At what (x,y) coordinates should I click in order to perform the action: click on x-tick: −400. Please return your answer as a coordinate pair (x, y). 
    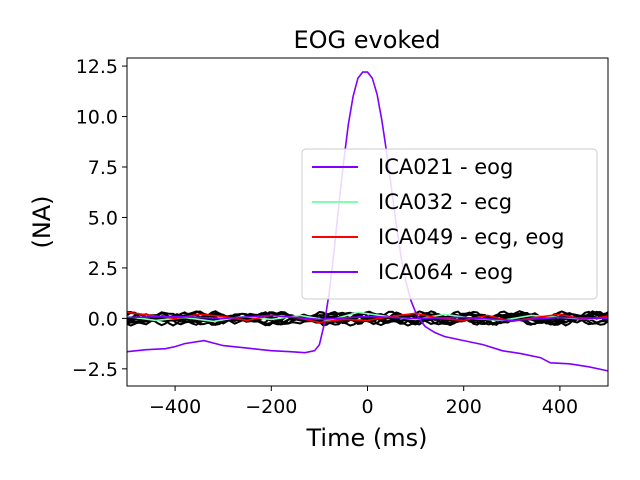
    Looking at the image, I should click on (175, 402).